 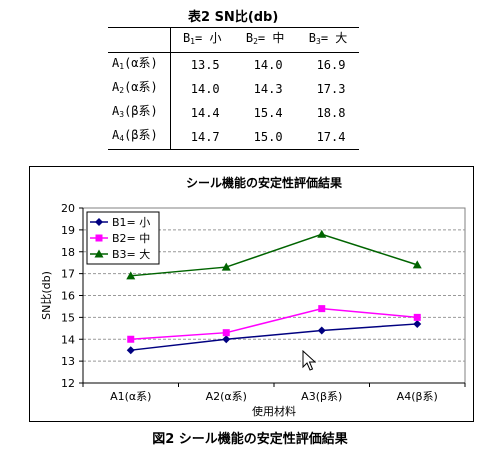 I want to click on y-tick-label: 15, so click(x=68, y=317).